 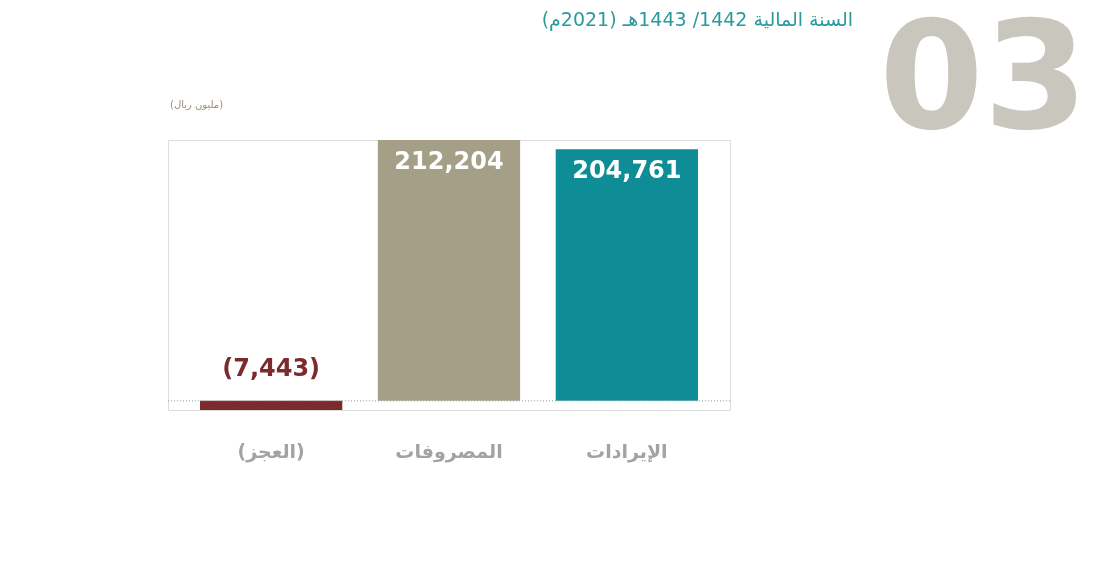 What do you see at coordinates (271, 367) in the screenshot?
I see `data-label: (7,443)` at bounding box center [271, 367].